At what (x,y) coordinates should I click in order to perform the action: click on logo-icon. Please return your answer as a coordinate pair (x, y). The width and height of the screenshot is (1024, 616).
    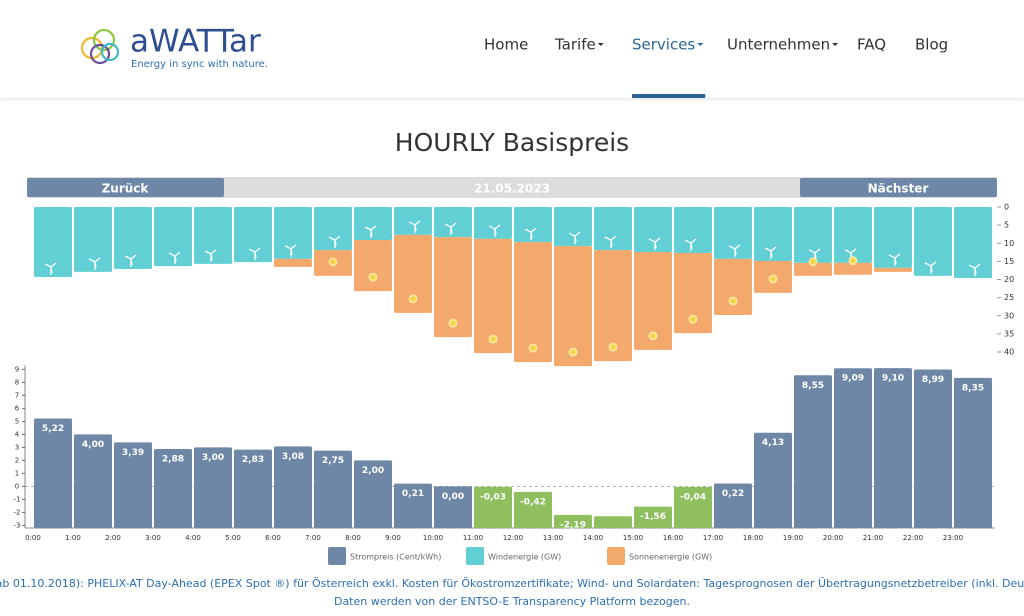
    Looking at the image, I should click on (100, 46).